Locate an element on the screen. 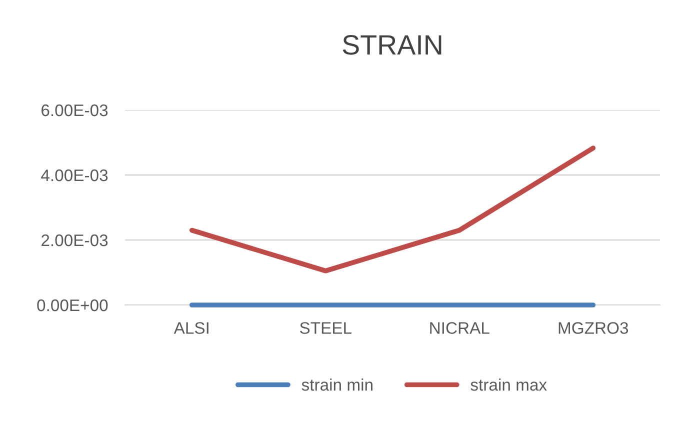  legend-label: strain max is located at coordinates (508, 384).